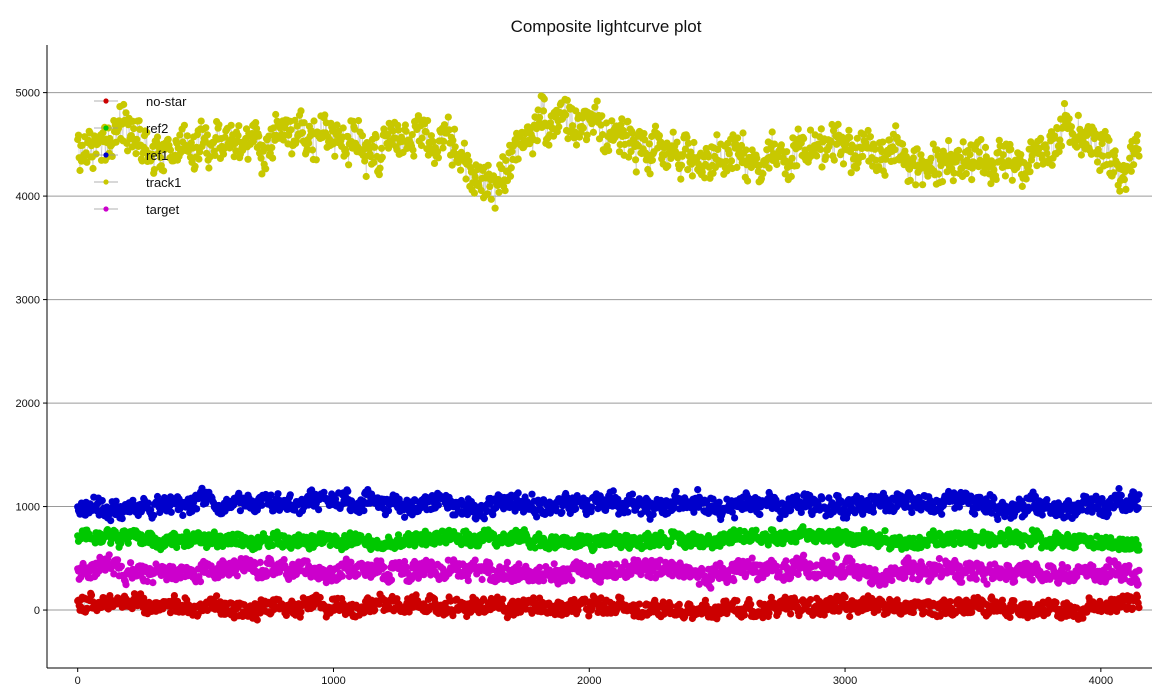  What do you see at coordinates (28, 94) in the screenshot?
I see `y-tick-label: 5000` at bounding box center [28, 94].